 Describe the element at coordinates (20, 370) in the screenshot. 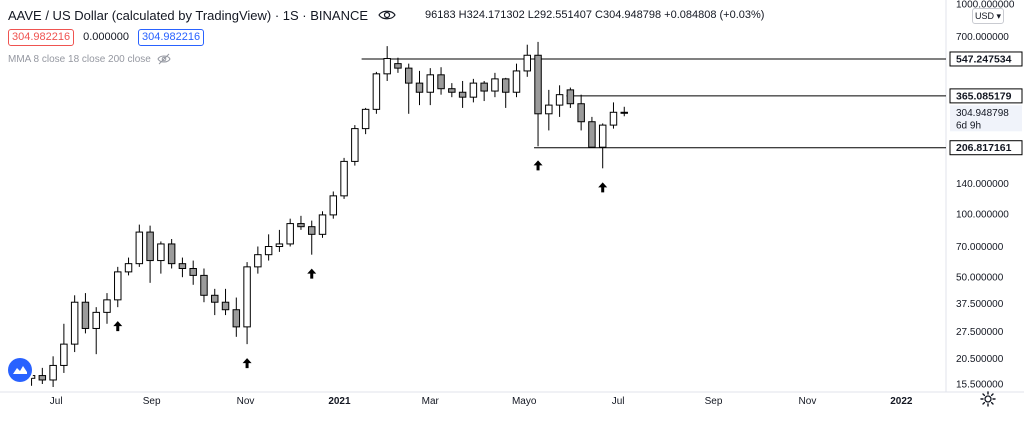

I see `tradingview-logo-icon` at that location.